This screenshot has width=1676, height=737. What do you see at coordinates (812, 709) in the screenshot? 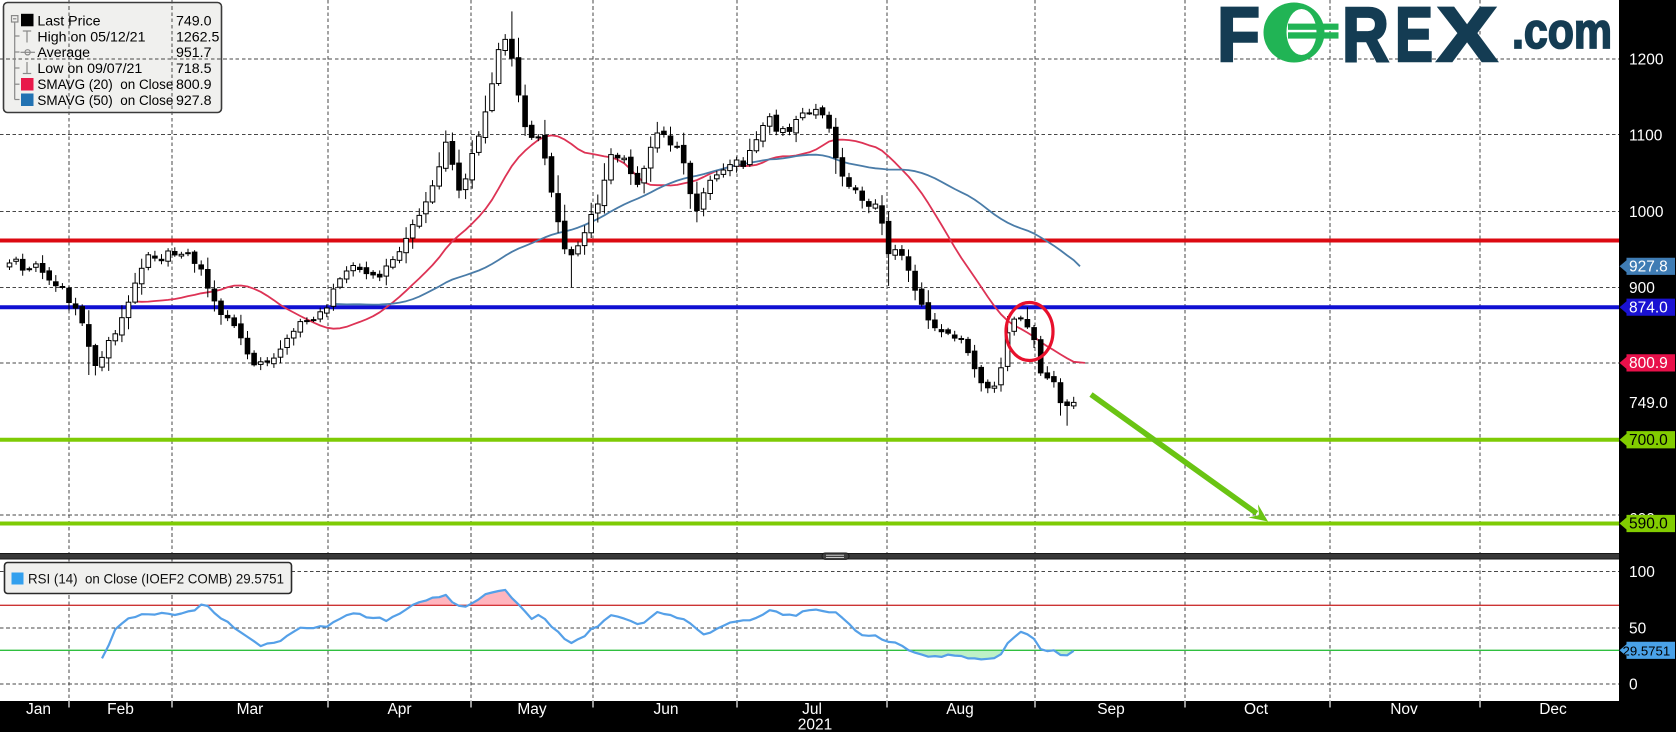
I see `svg-text: Jul` at bounding box center [812, 709].